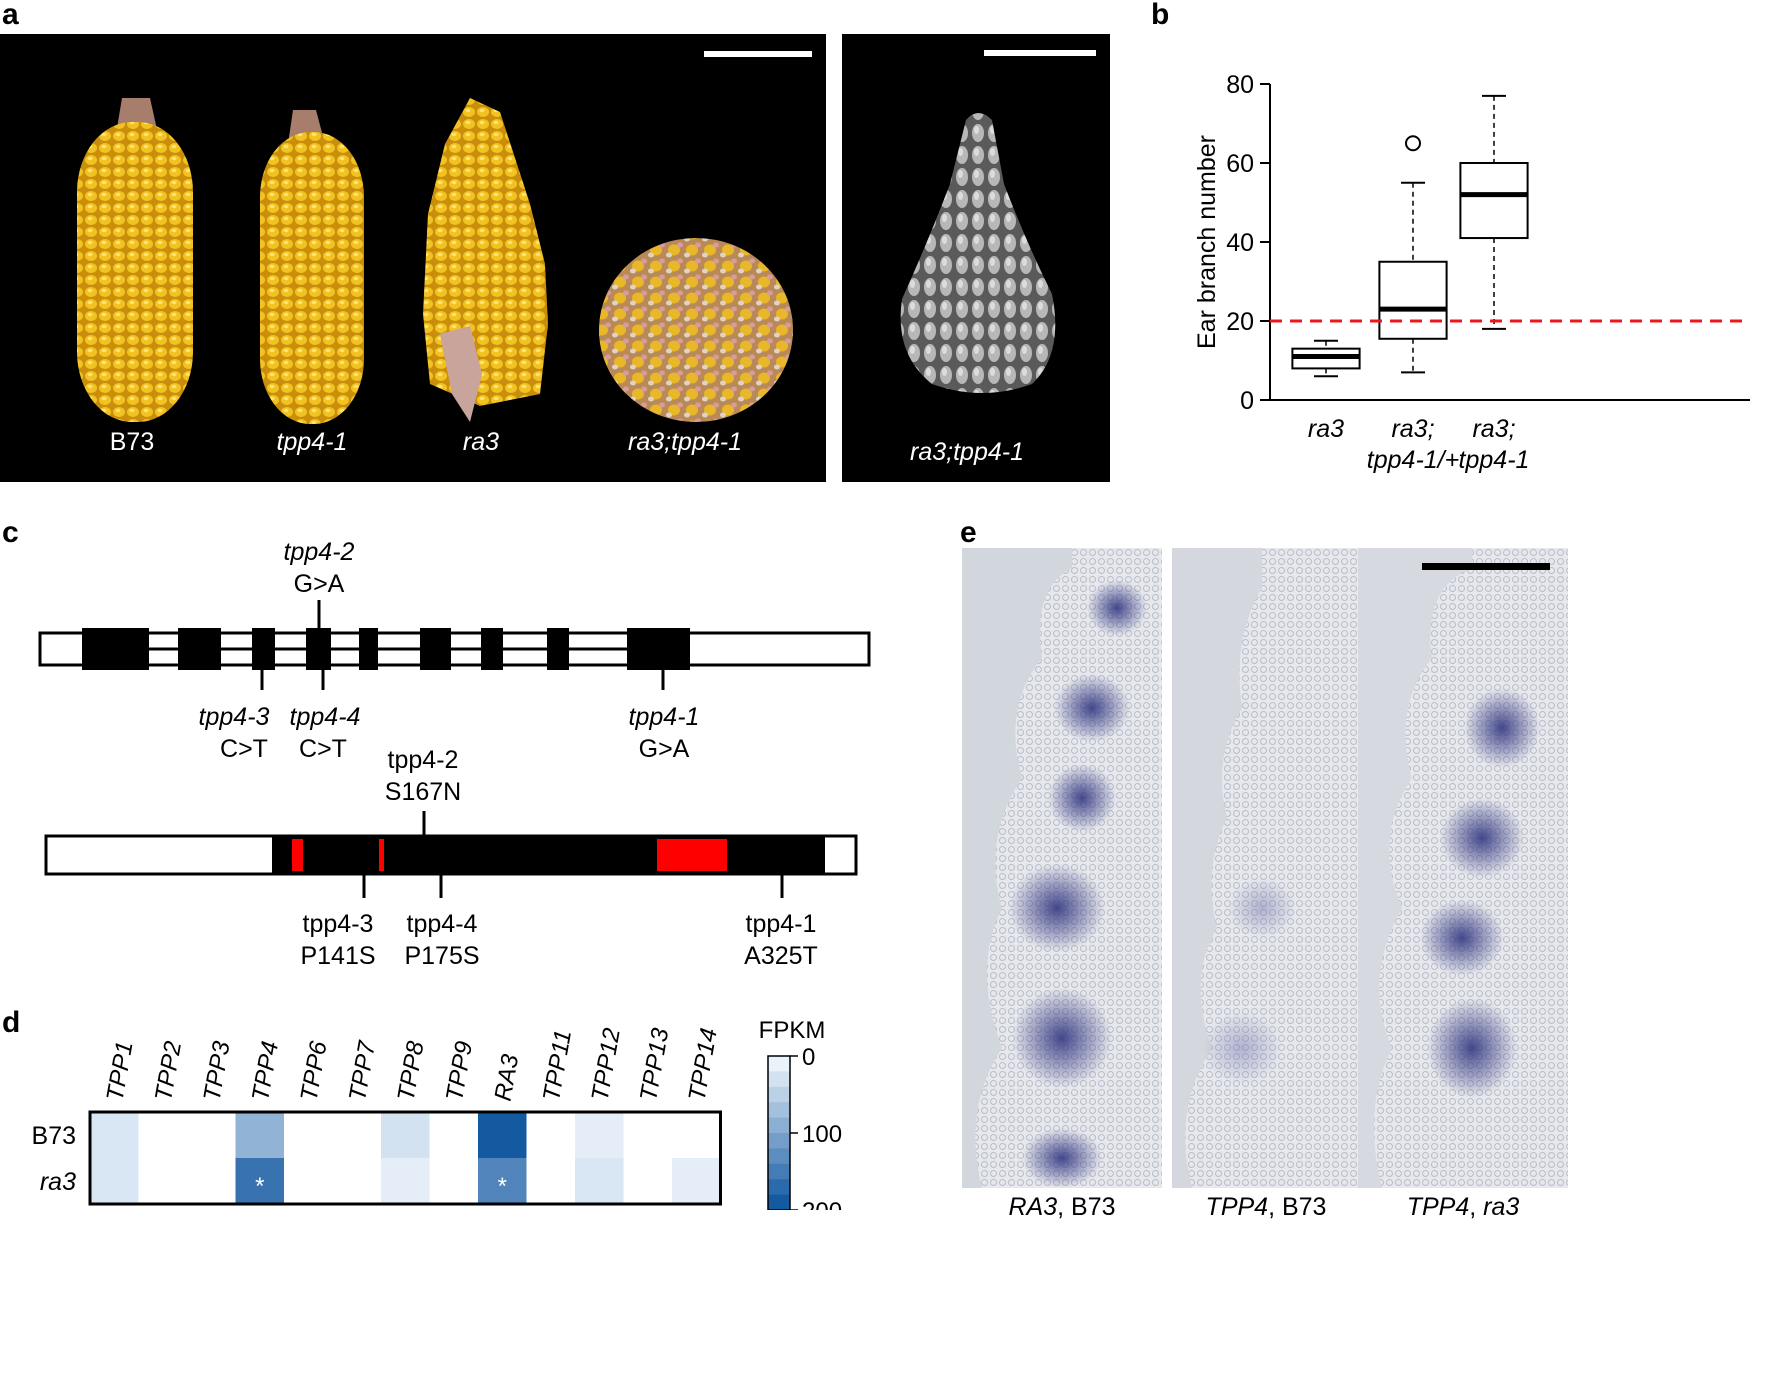 Image resolution: width=1772 pixels, height=1379 pixels. I want to click on column-label: TPP6, so click(314, 1071).